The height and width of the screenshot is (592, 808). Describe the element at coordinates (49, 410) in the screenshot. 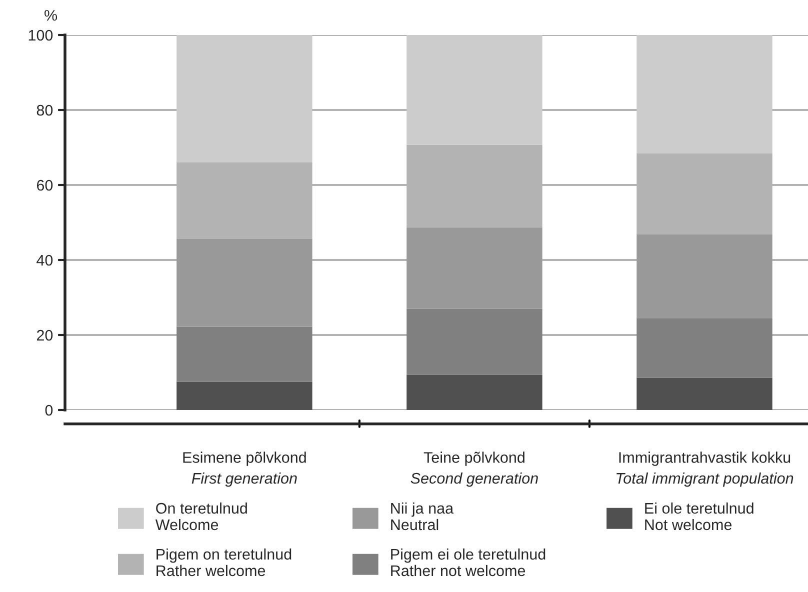

I see `y-tick-label: 0` at that location.